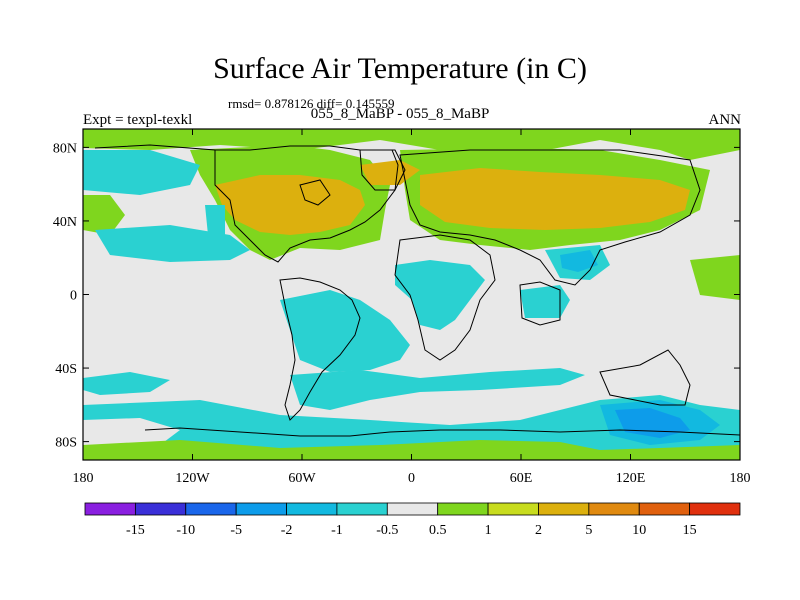  I want to click on colorbar-label: 2, so click(538, 530).